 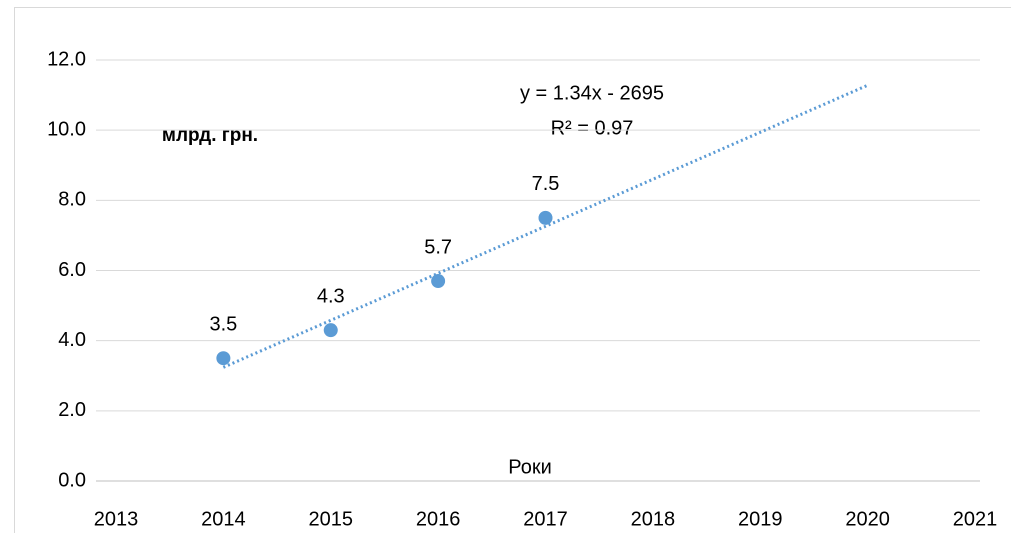 I want to click on x-tick-label: 2019, so click(x=760, y=519).